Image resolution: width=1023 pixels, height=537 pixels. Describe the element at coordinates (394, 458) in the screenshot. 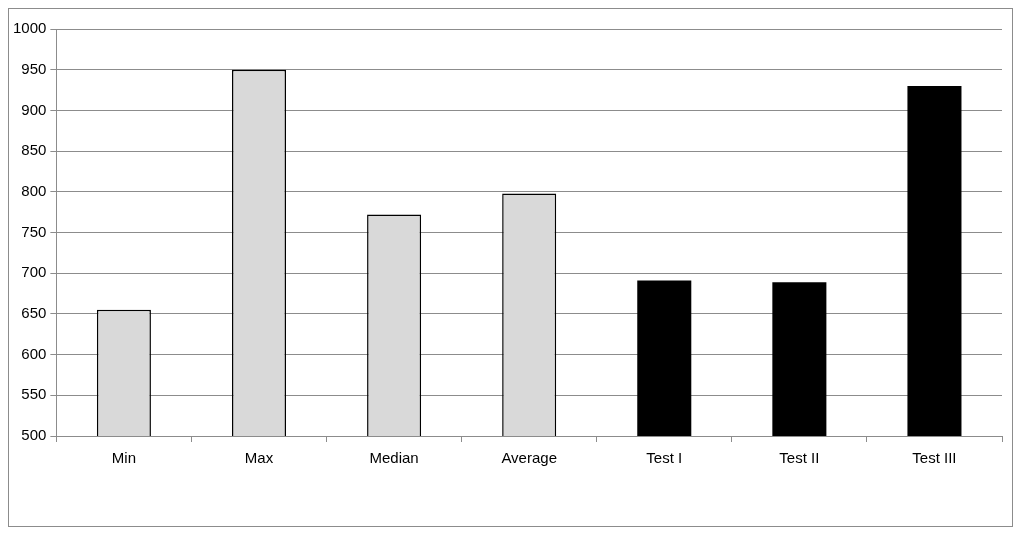

I see `x-tick-label: Median` at that location.